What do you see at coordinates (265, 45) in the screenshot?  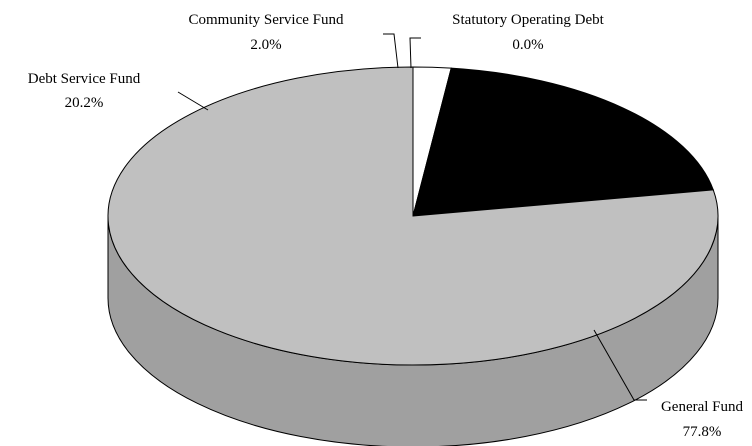 I see `slice-pct-community-service-fund: 2.0%` at bounding box center [265, 45].